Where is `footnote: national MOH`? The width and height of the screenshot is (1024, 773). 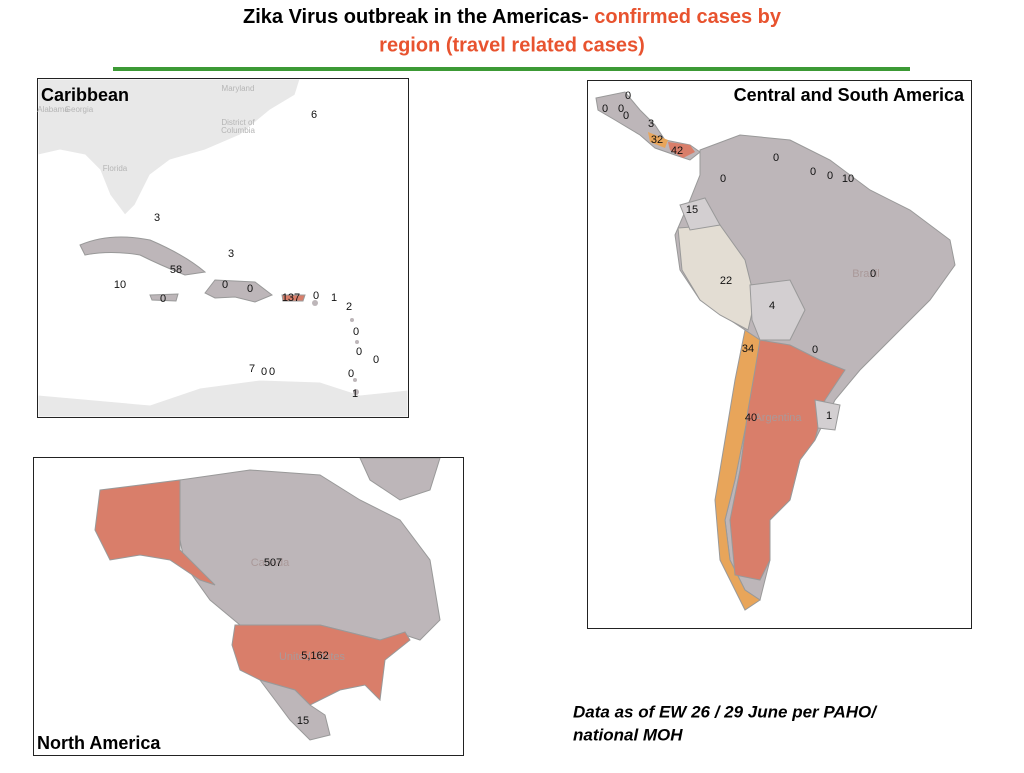 footnote: national MOH is located at coordinates (628, 734).